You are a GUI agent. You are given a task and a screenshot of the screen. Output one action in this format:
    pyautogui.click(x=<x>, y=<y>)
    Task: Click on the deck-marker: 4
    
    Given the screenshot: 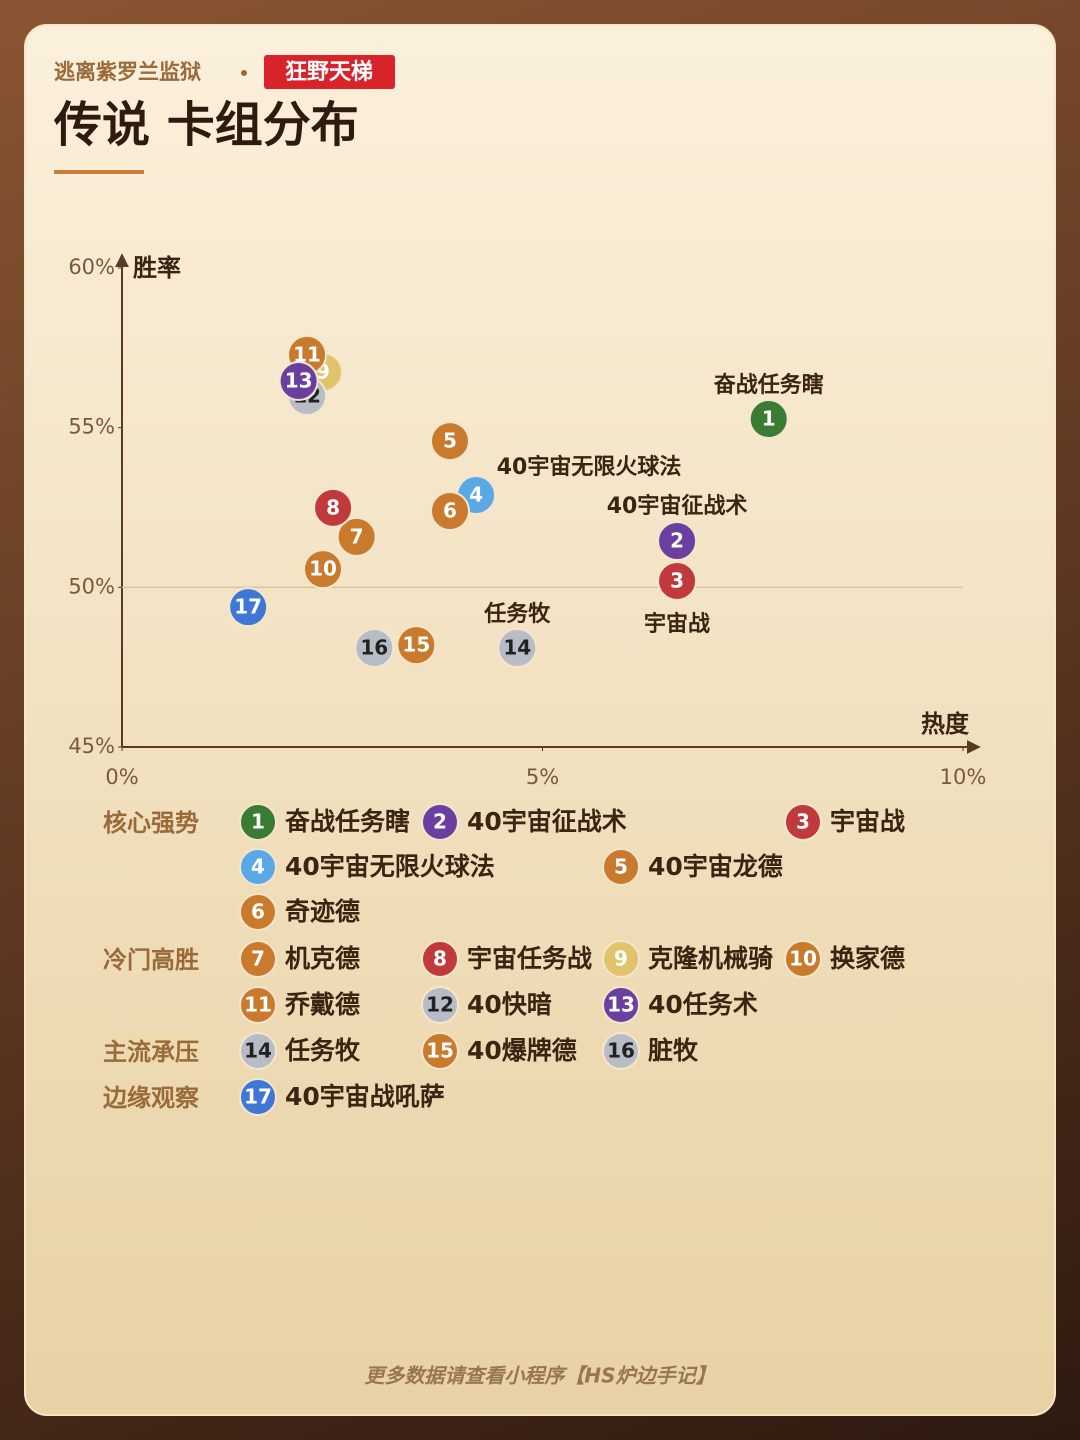 What is the action you would take?
    pyautogui.click(x=258, y=867)
    